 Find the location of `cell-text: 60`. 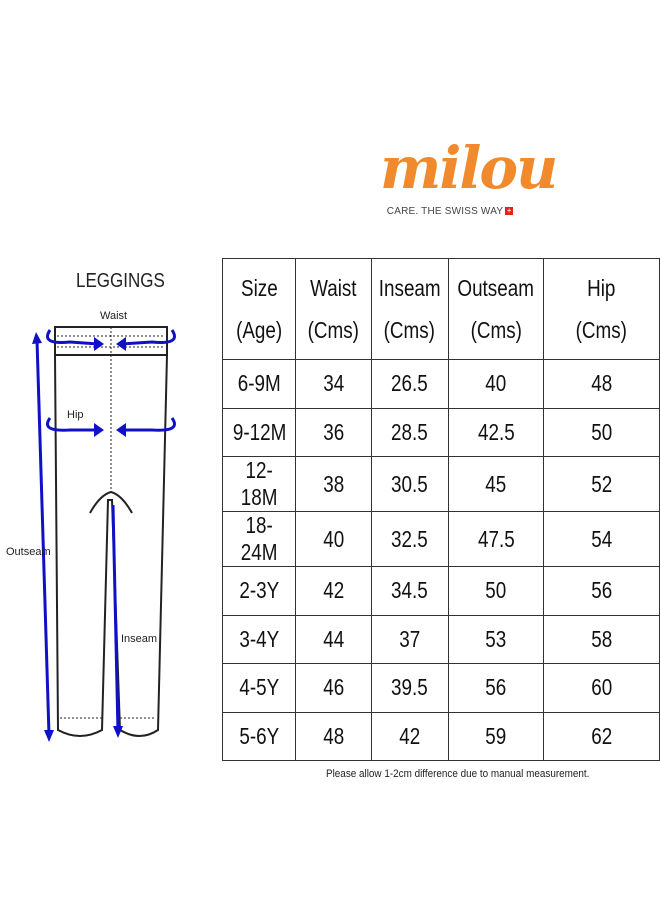

cell-text: 60 is located at coordinates (602, 687).